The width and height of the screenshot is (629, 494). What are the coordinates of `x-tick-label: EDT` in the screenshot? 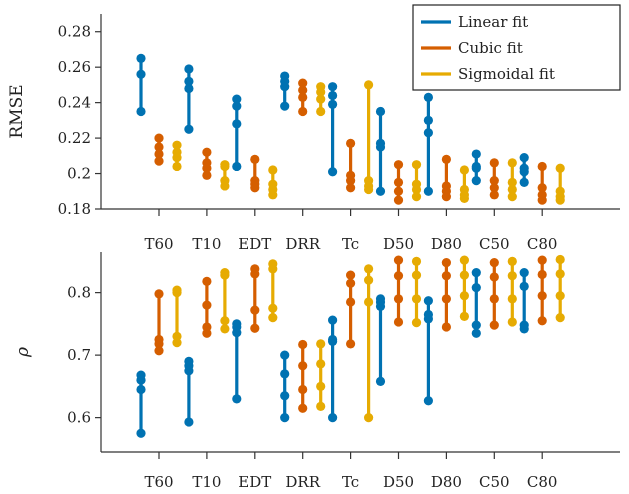 It's located at (254, 244).